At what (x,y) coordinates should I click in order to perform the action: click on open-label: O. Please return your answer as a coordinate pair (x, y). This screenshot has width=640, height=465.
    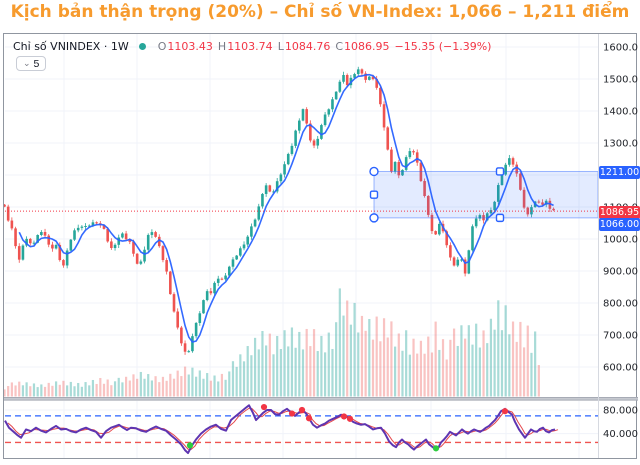
    Looking at the image, I should click on (162, 46).